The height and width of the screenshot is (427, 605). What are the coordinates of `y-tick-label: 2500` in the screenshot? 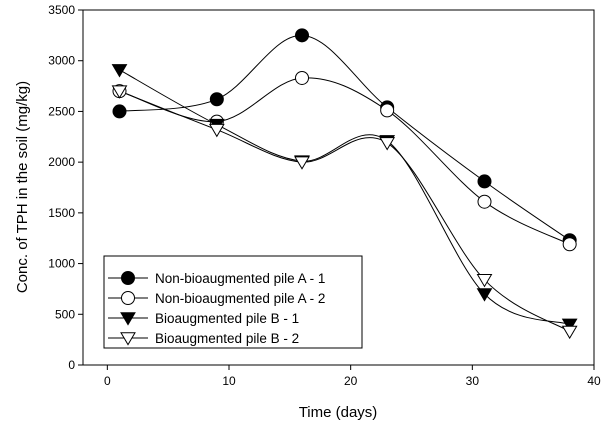 It's located at (61, 111).